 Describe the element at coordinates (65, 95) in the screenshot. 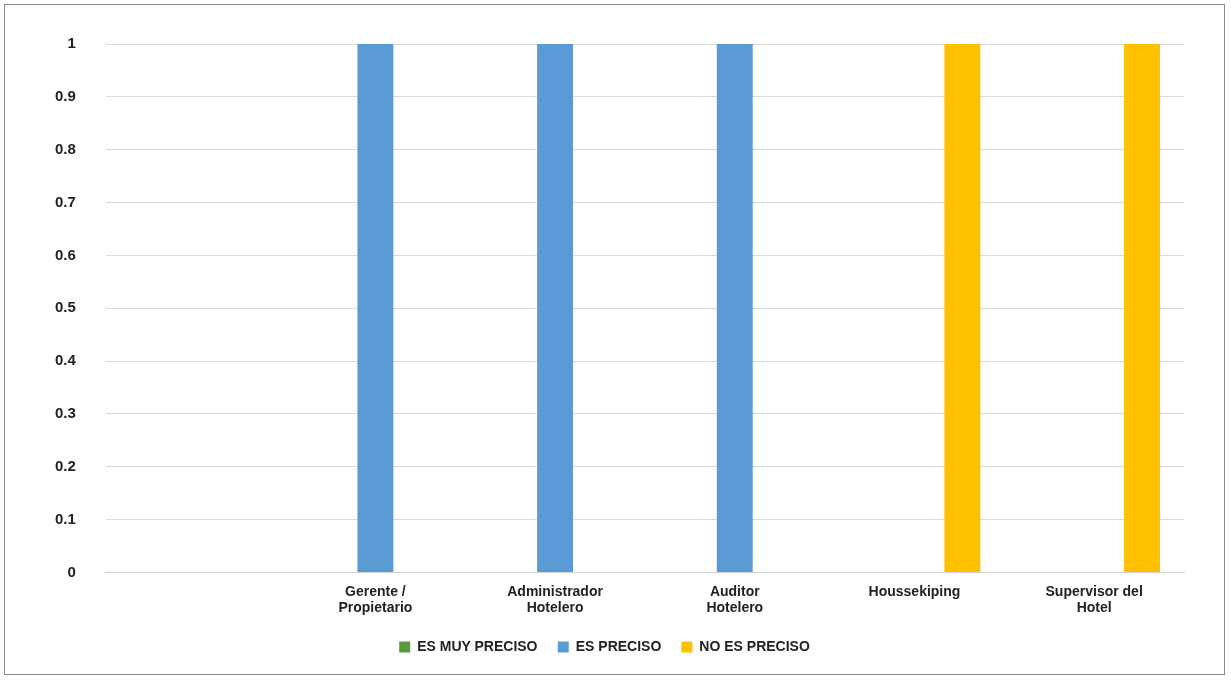

I see `y-tick-label: 0.9` at that location.